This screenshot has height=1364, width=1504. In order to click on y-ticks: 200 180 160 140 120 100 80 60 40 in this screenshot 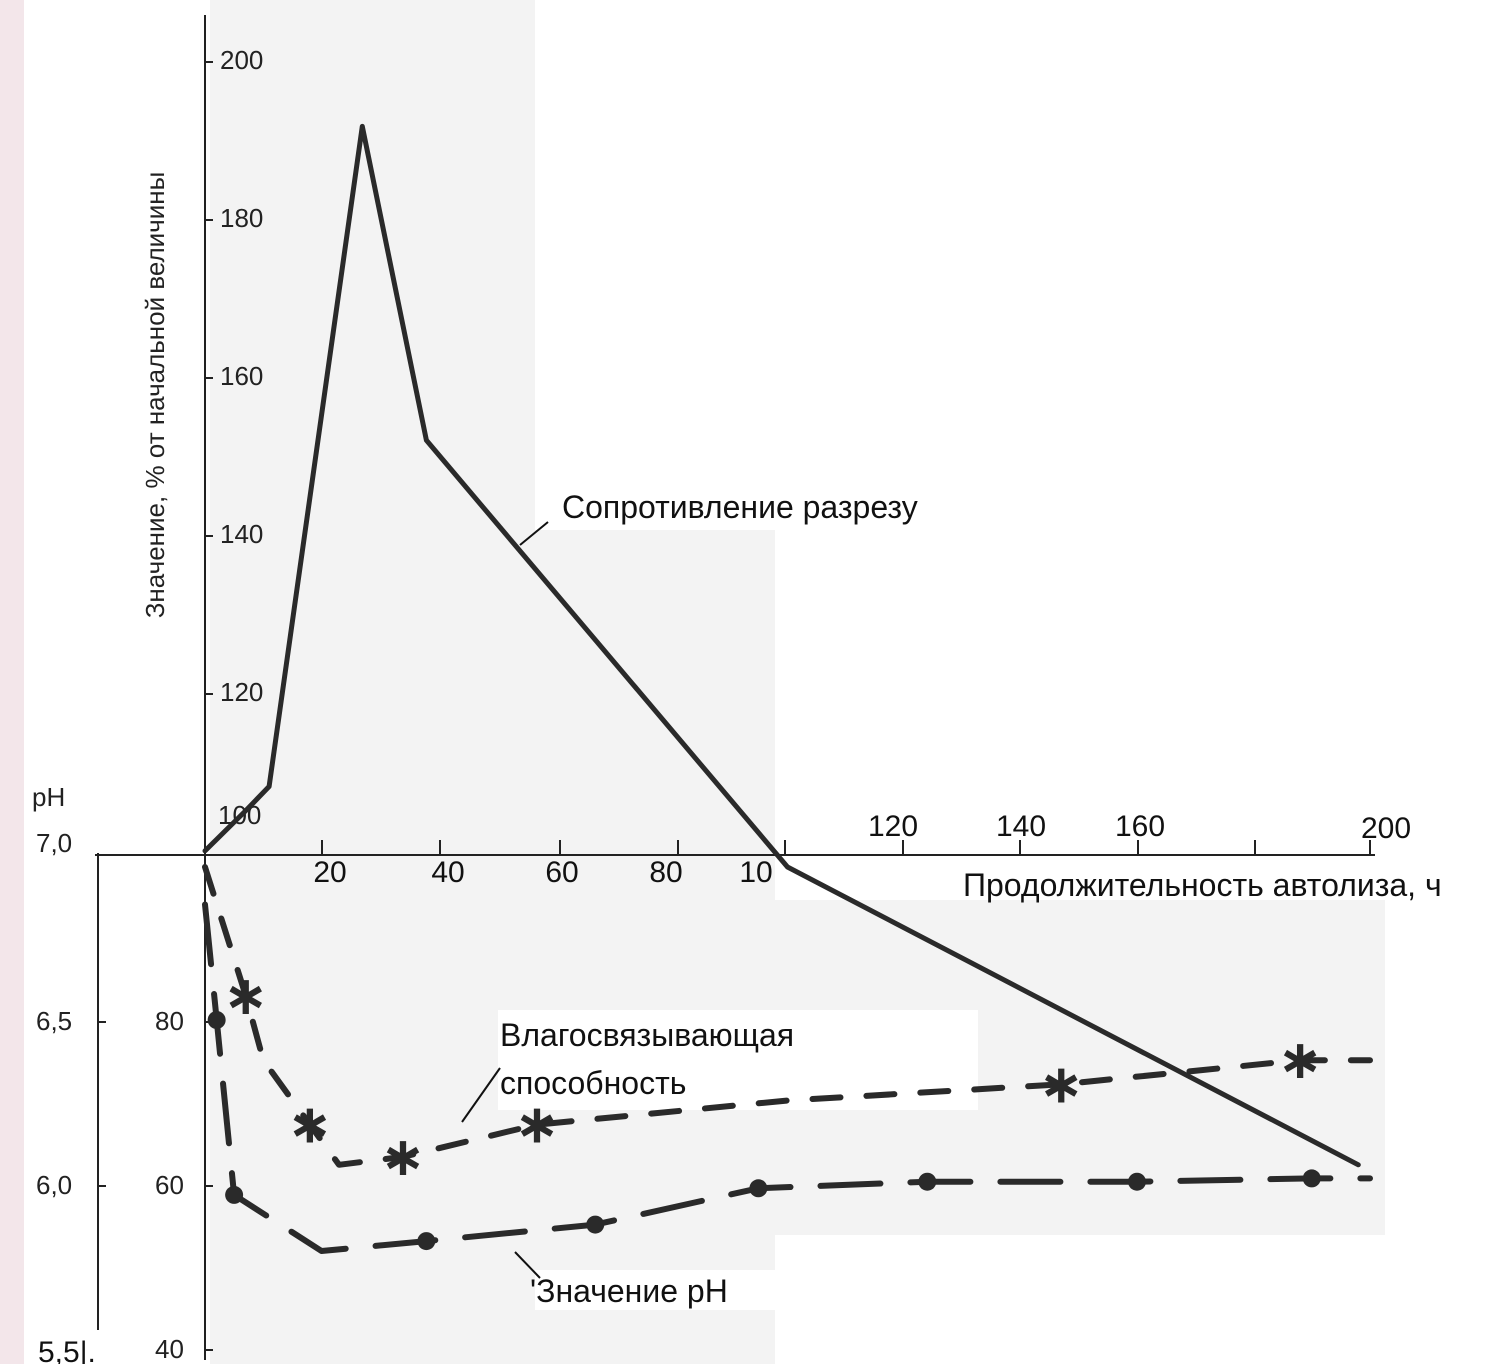, I will do `click(209, 704)`.